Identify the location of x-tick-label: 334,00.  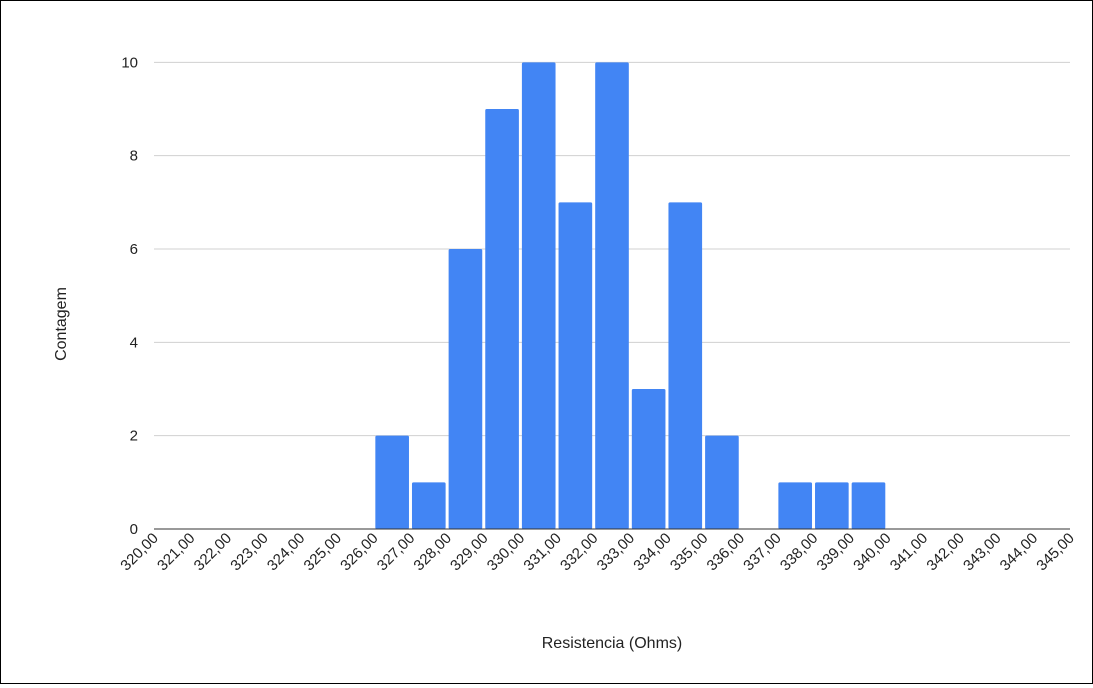
(652, 552).